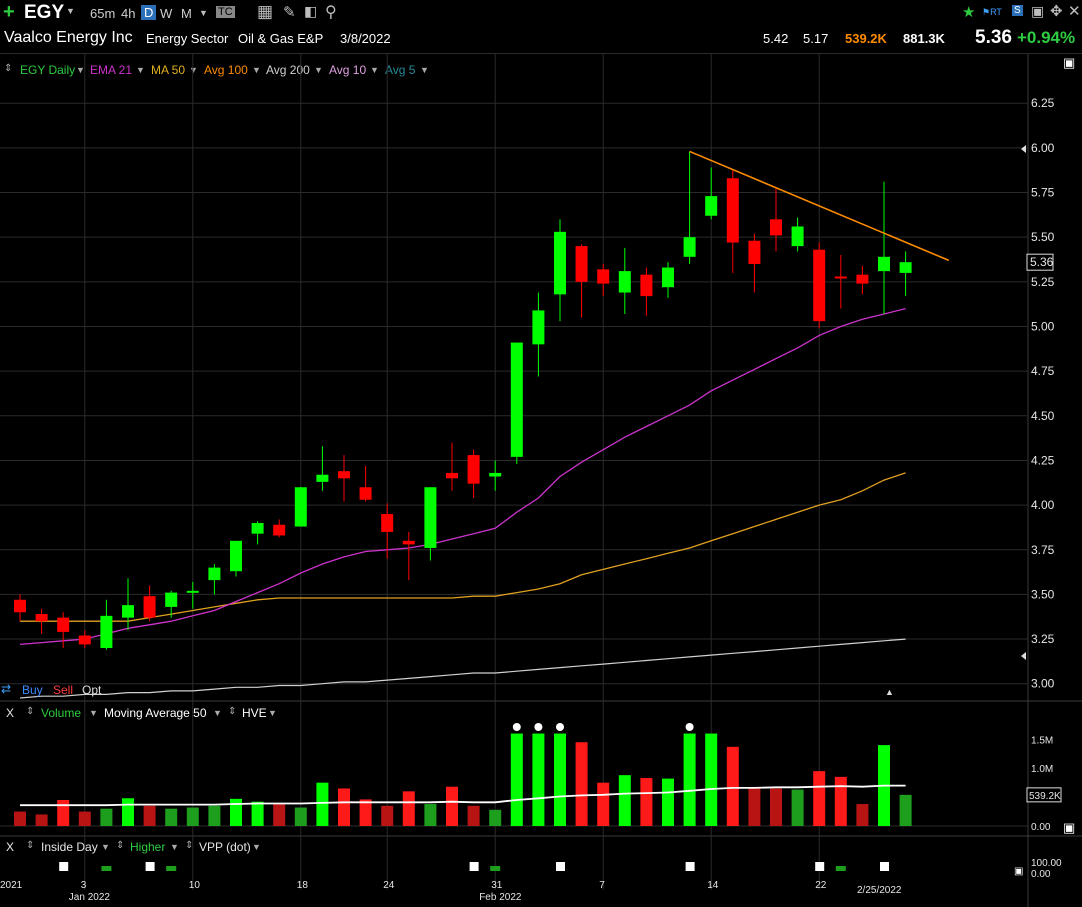  I want to click on timeframe-weekly: W, so click(166, 13).